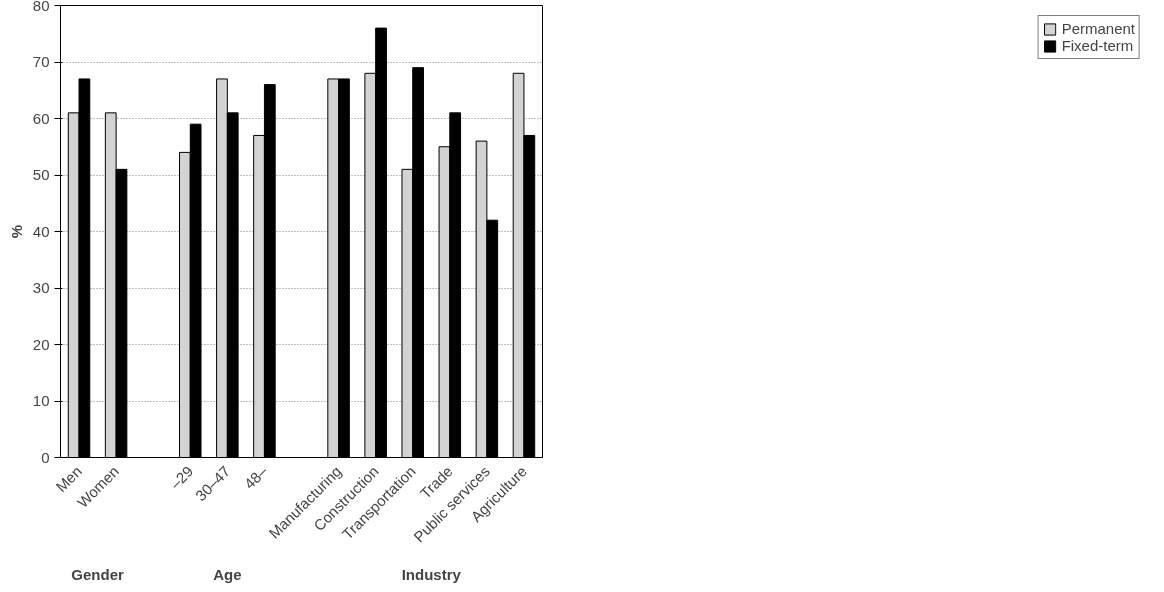  What do you see at coordinates (41, 174) in the screenshot?
I see `y-tick-label: 50` at bounding box center [41, 174].